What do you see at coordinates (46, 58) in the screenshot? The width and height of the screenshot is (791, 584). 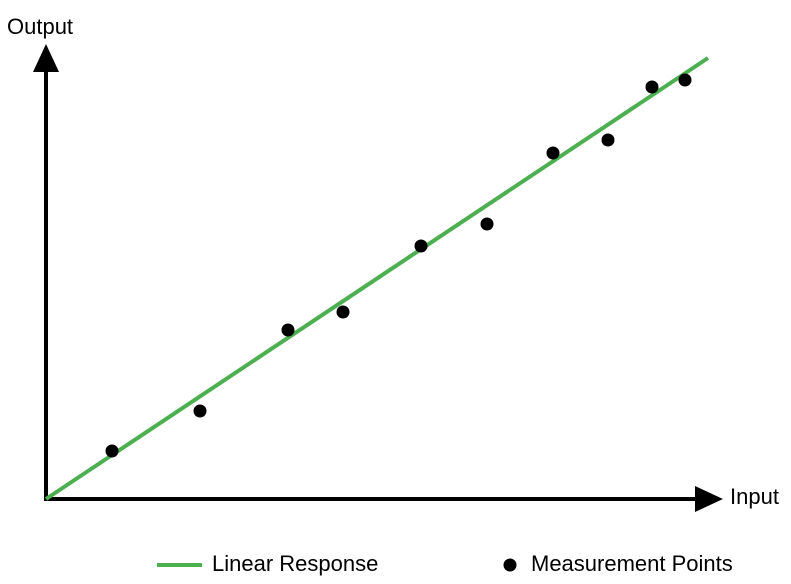 I see `y-axis-arrow` at bounding box center [46, 58].